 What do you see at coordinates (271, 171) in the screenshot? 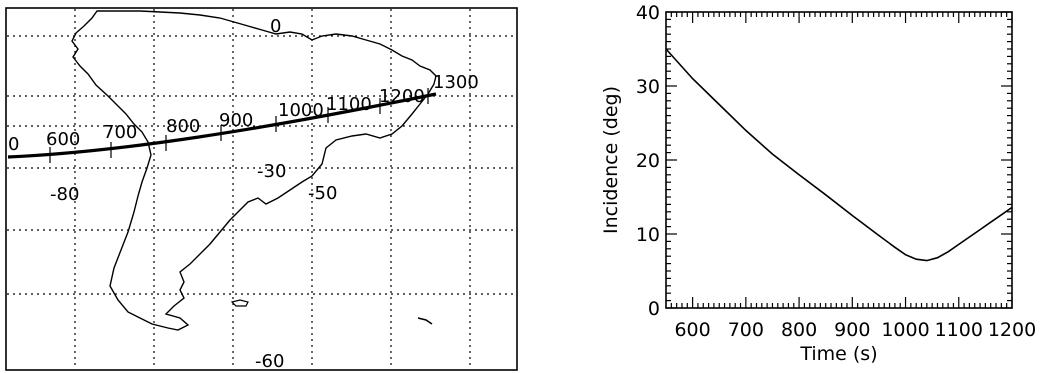
I see `coordinate-label-1: -30` at bounding box center [271, 171].